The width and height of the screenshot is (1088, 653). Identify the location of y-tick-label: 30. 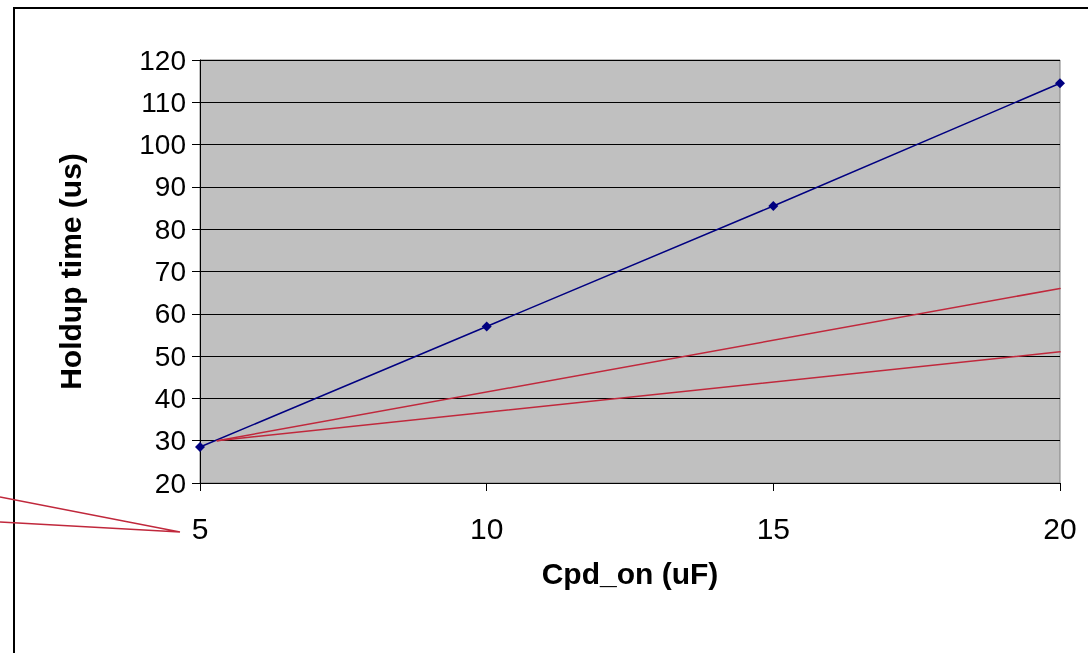
(170, 441).